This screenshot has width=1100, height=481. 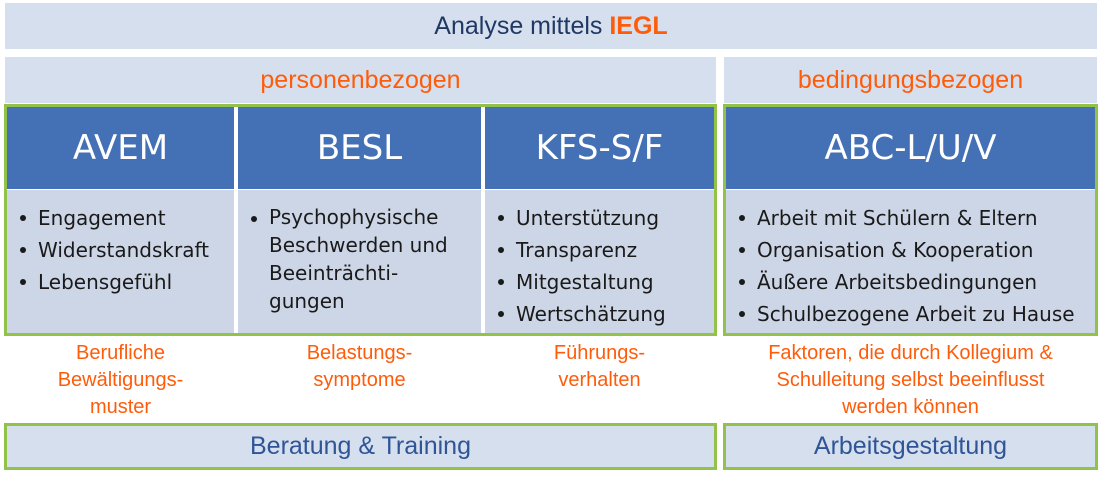 What do you see at coordinates (638, 25) in the screenshot?
I see `title-accent: IEGL` at bounding box center [638, 25].